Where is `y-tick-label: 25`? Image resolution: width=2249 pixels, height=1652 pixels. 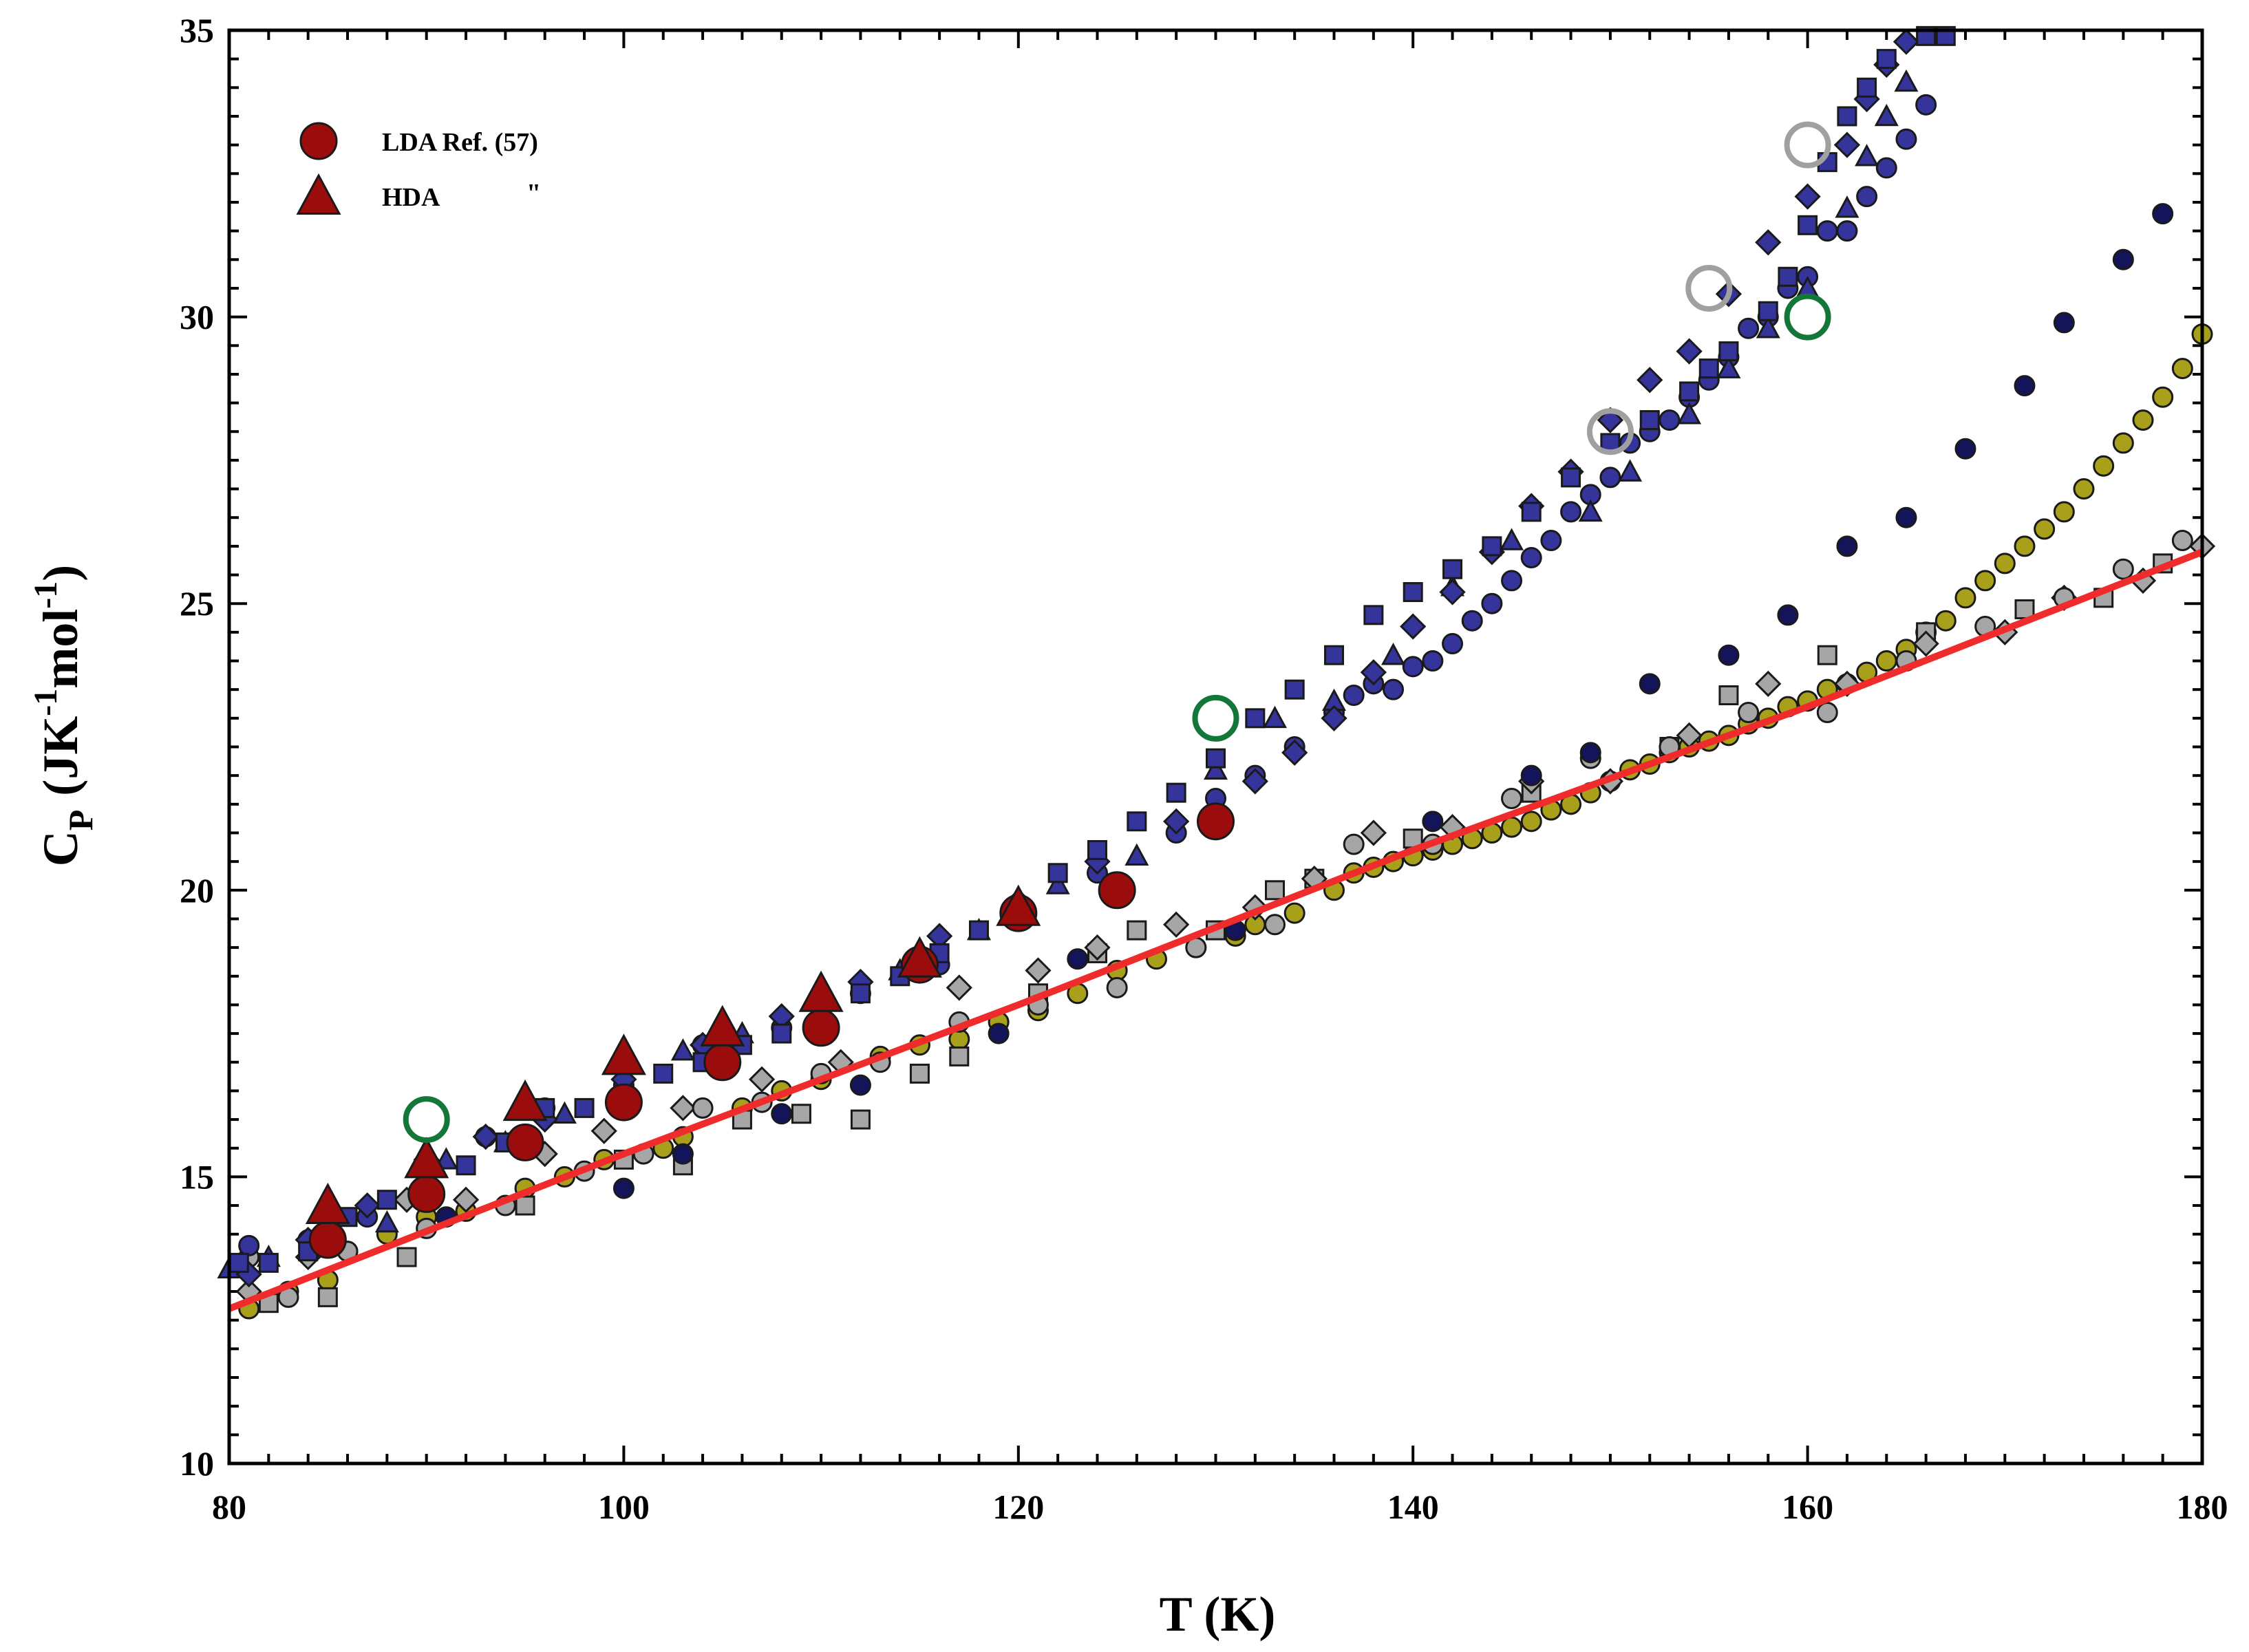
y-tick-label: 25 is located at coordinates (197, 603).